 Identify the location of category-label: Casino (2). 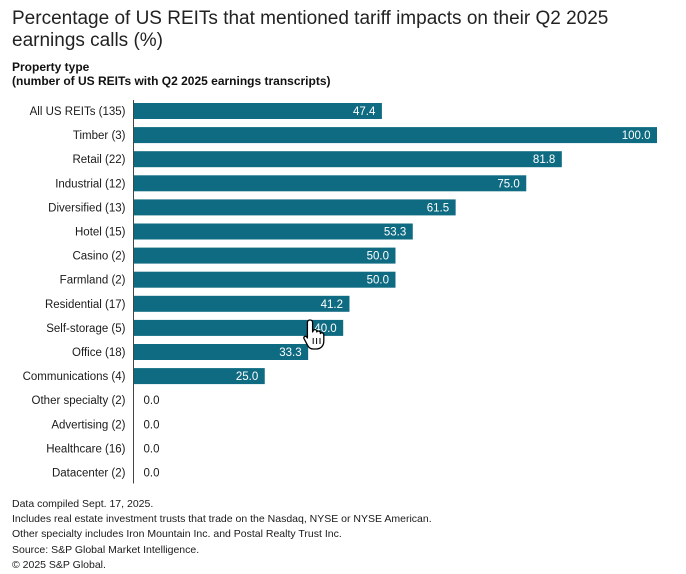
(98, 257).